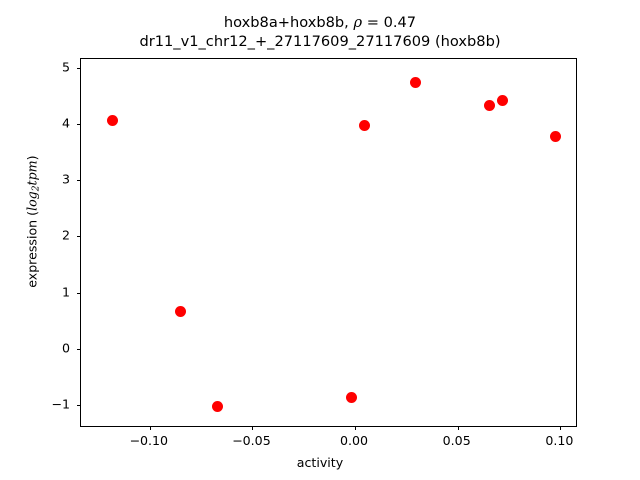  What do you see at coordinates (456, 440) in the screenshot?
I see `x-axis-tick-label: 0.05` at bounding box center [456, 440].